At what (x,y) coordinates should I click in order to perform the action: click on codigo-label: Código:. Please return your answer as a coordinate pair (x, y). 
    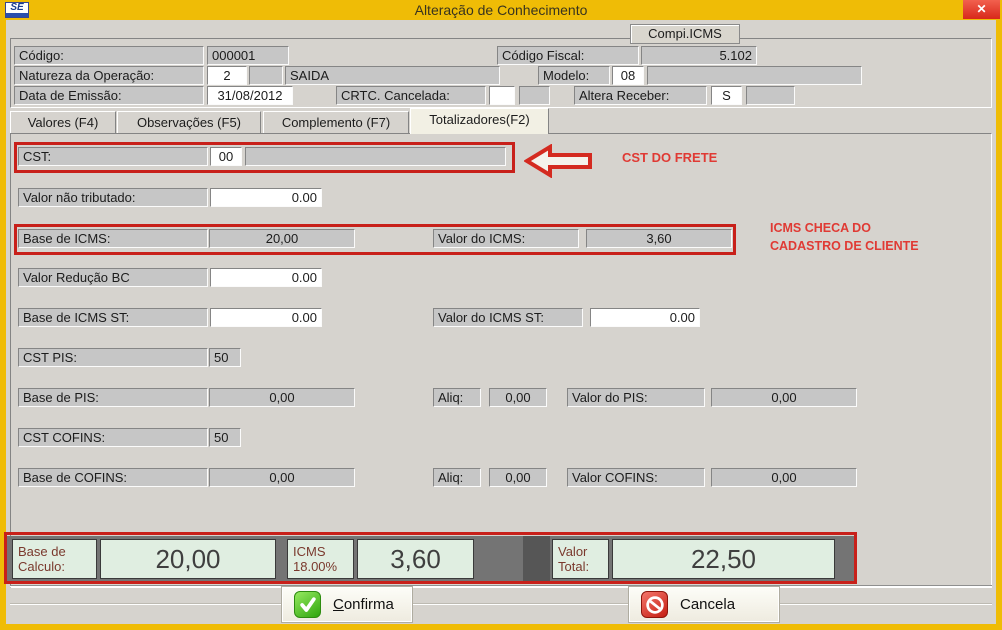
    Looking at the image, I should click on (109, 55).